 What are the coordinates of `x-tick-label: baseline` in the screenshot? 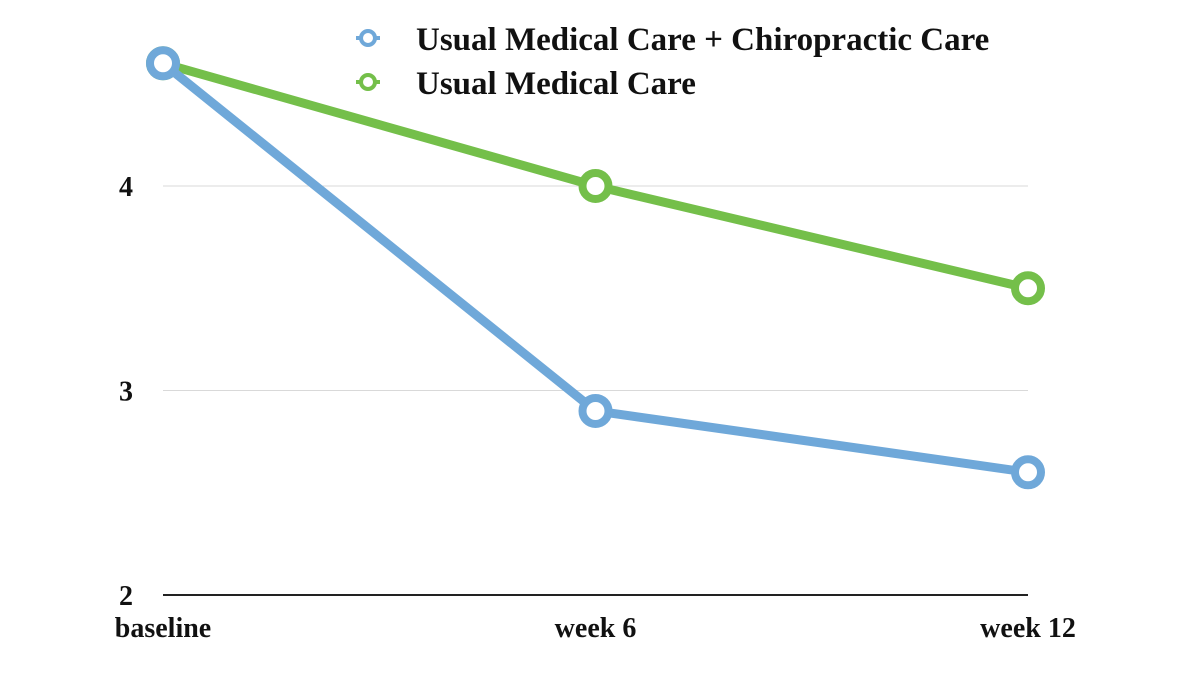 It's located at (163, 628).